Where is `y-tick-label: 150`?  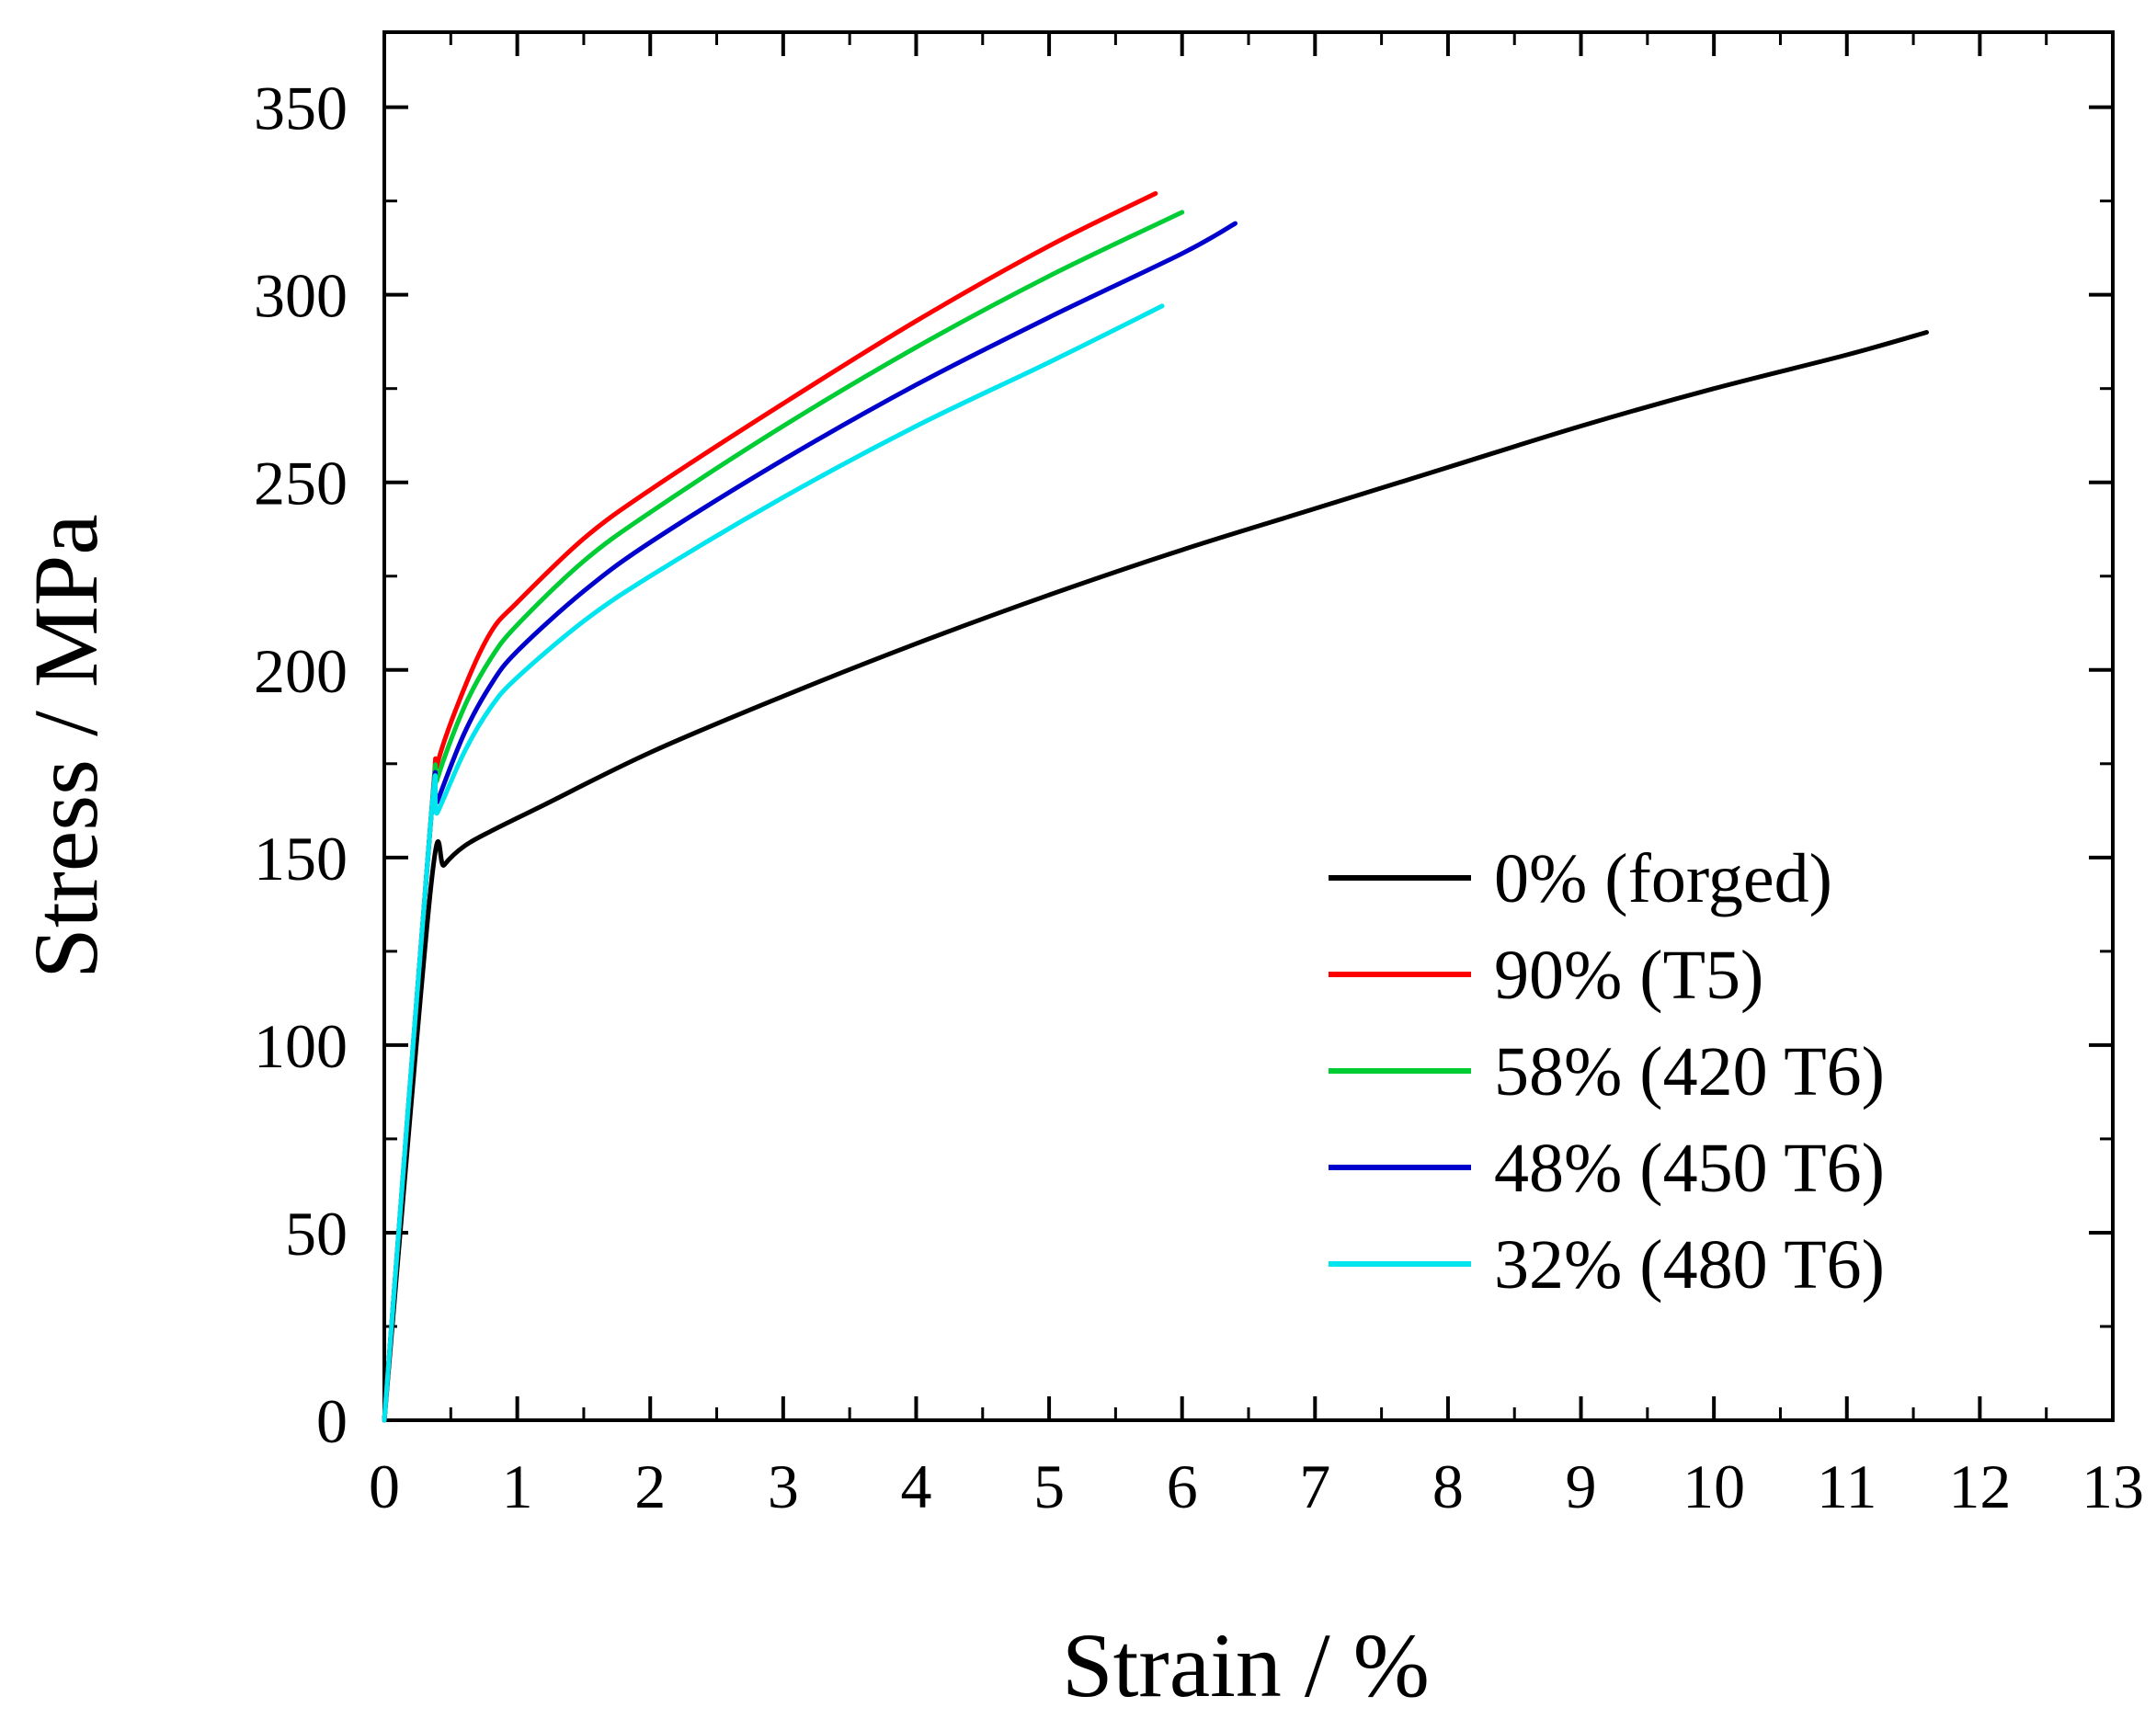
y-tick-label: 150 is located at coordinates (301, 859).